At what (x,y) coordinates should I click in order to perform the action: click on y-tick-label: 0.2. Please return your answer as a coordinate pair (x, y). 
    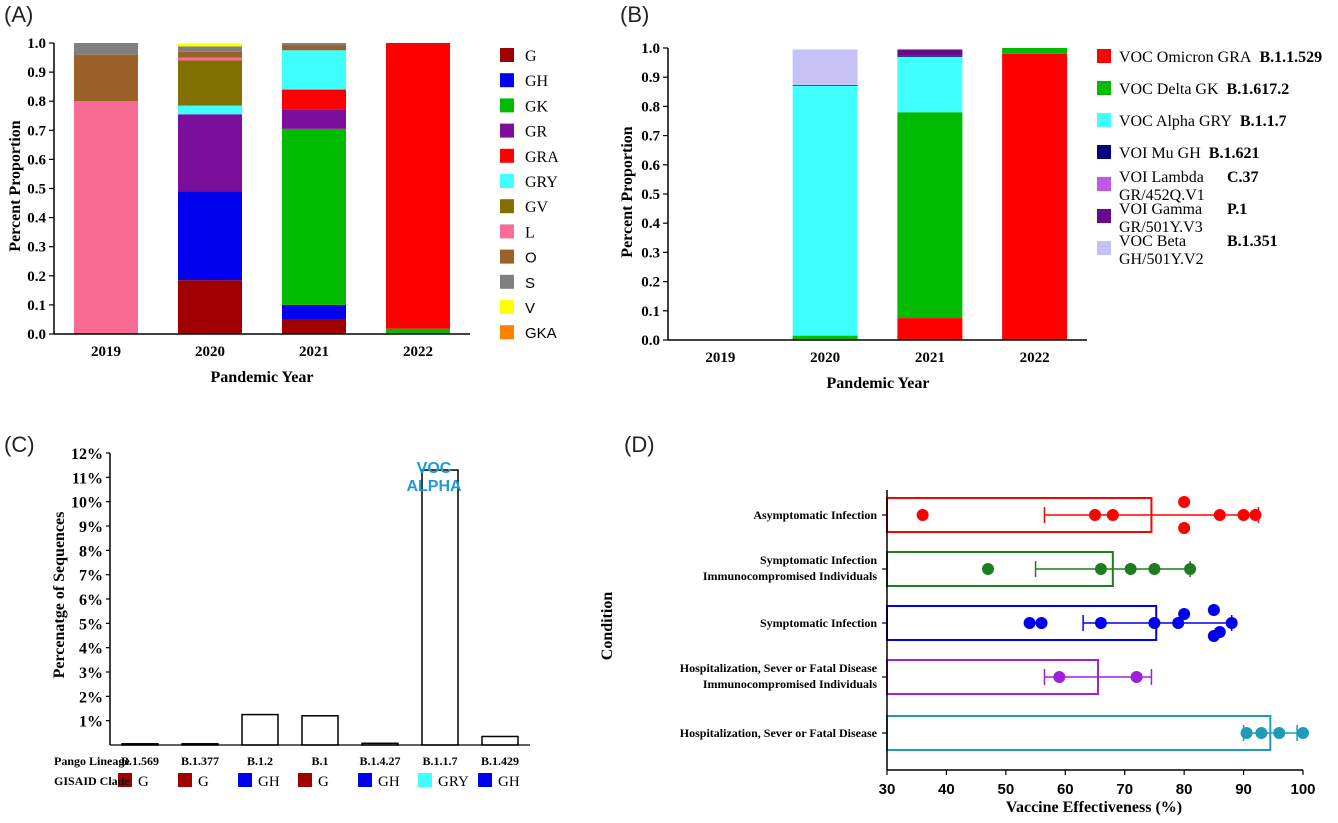
    Looking at the image, I should click on (36, 277).